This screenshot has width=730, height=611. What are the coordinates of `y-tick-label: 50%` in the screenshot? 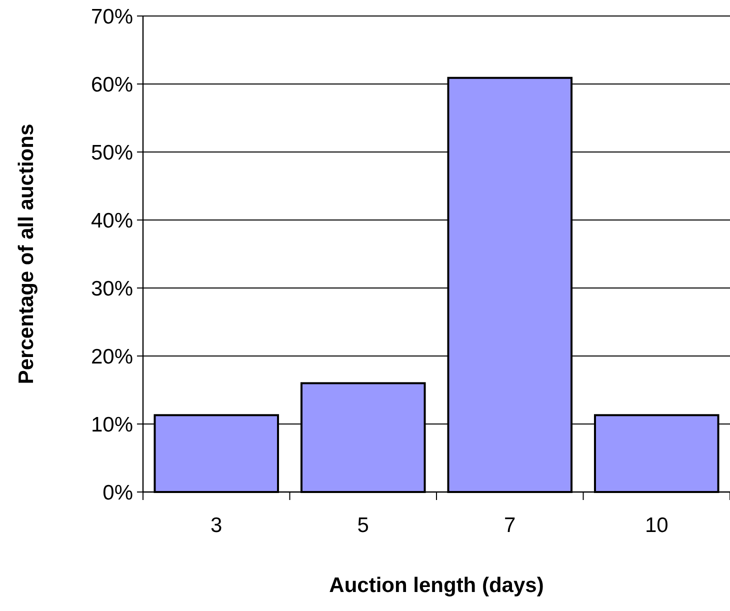 It's located at (111, 152).